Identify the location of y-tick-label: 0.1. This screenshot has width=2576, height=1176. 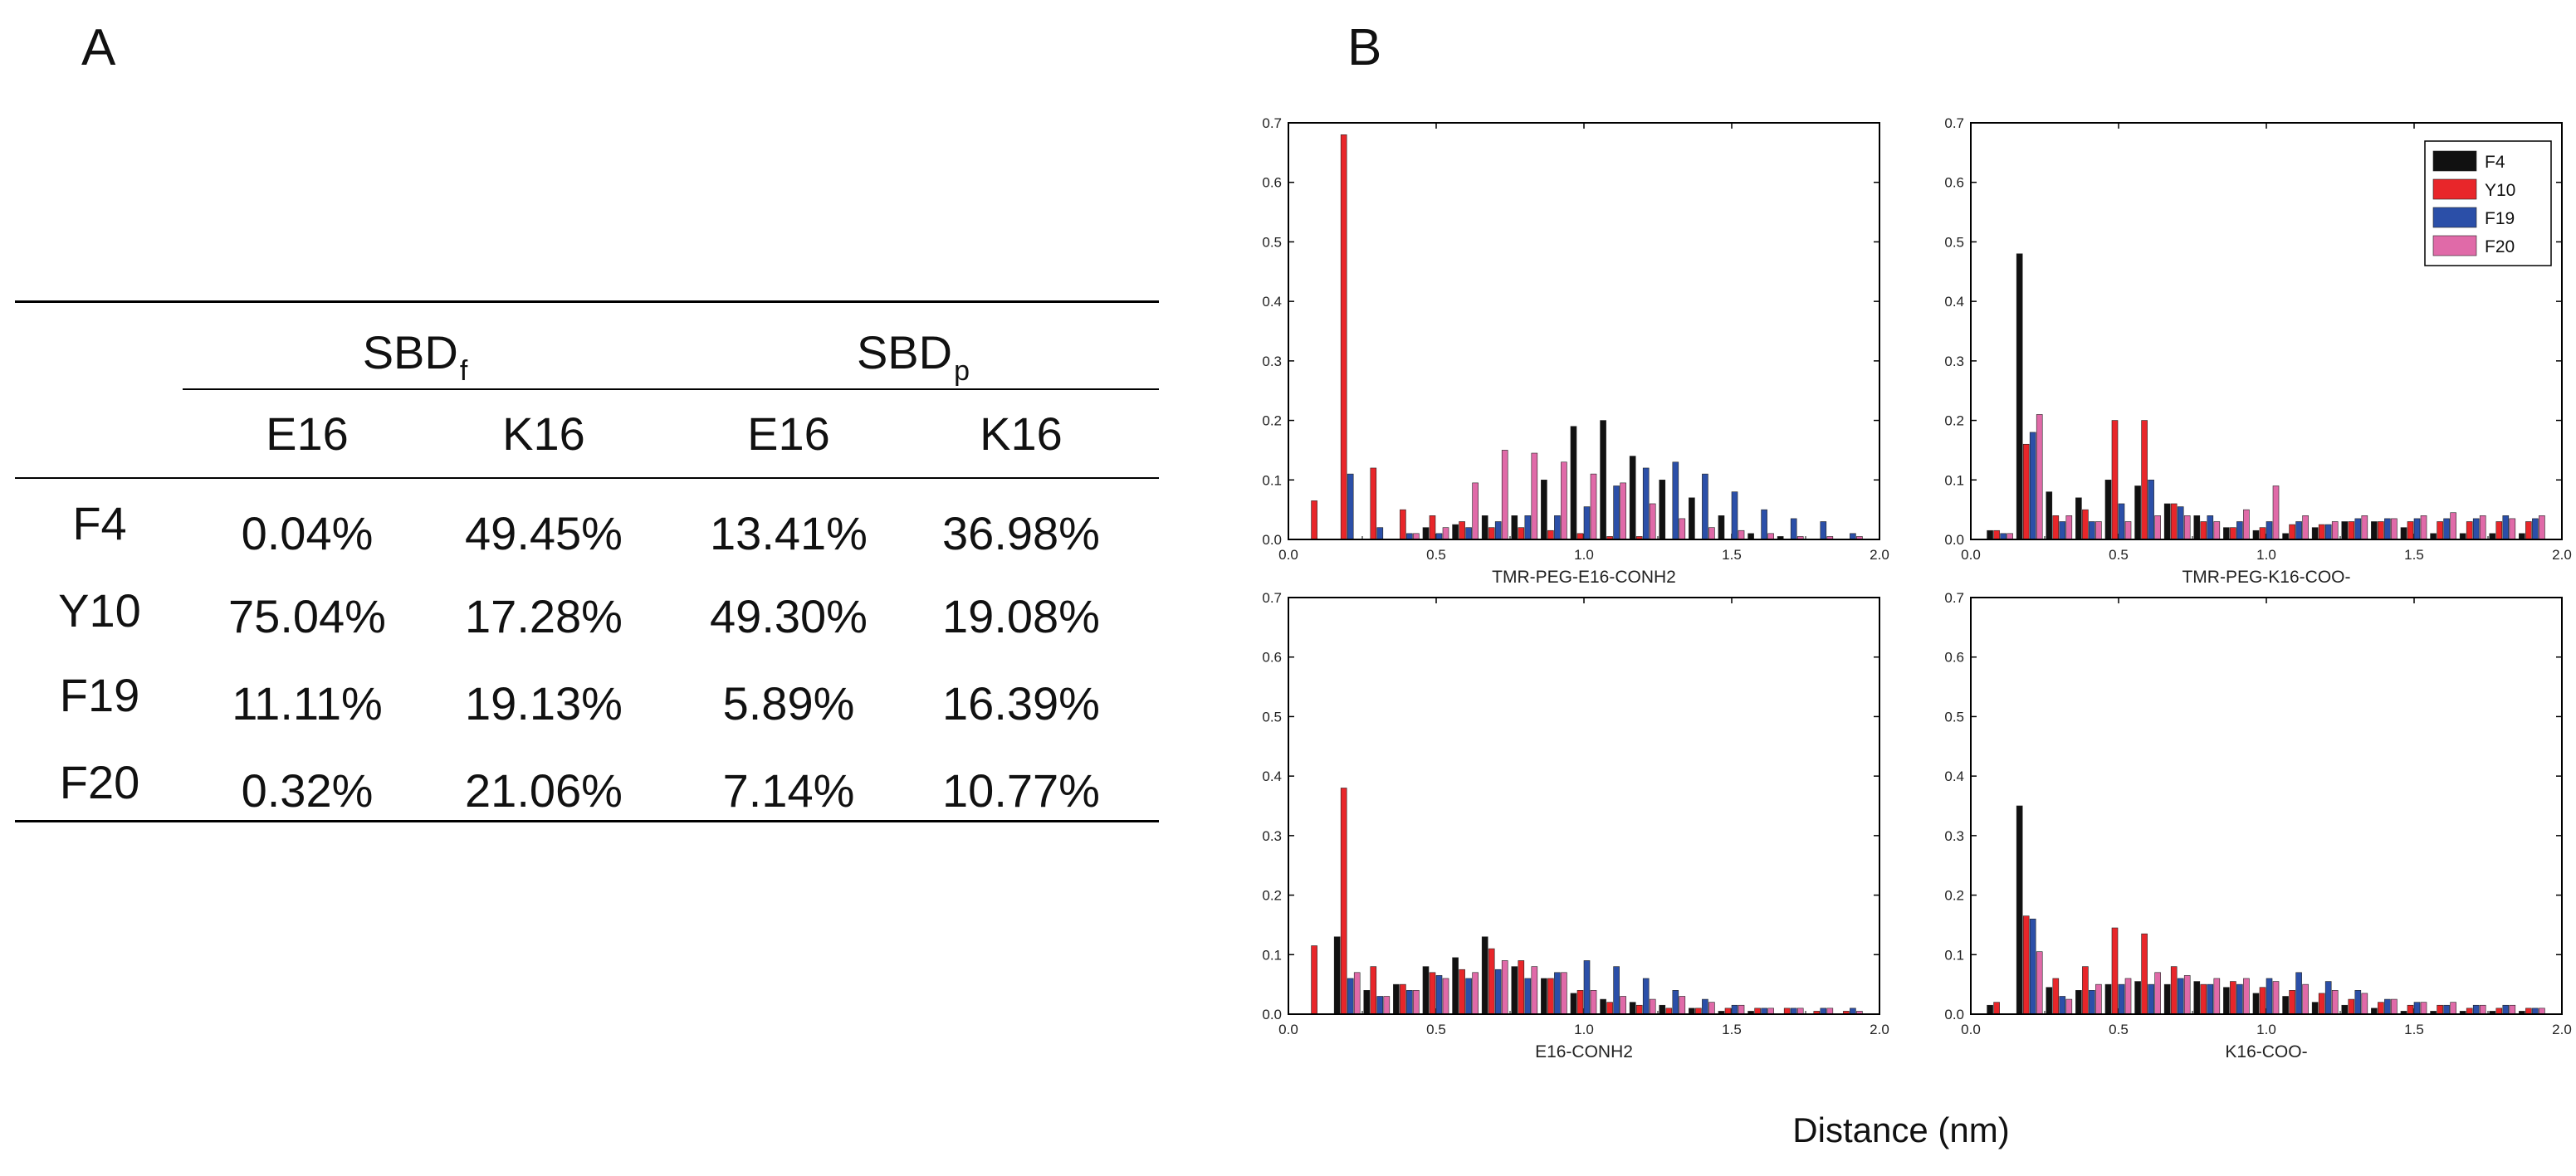
(1954, 955).